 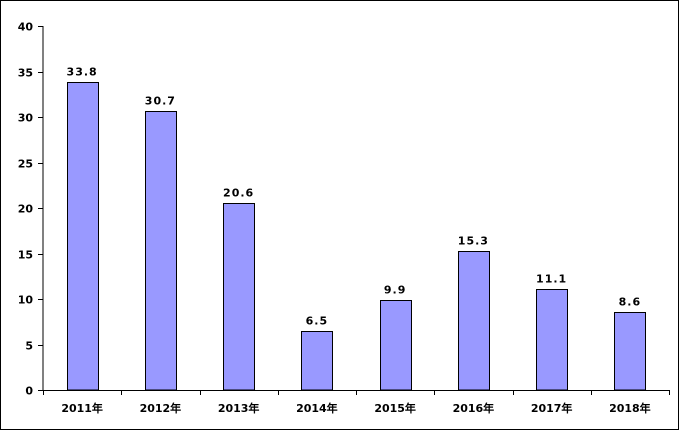 What do you see at coordinates (29, 391) in the screenshot?
I see `y-tick-label: 0` at bounding box center [29, 391].